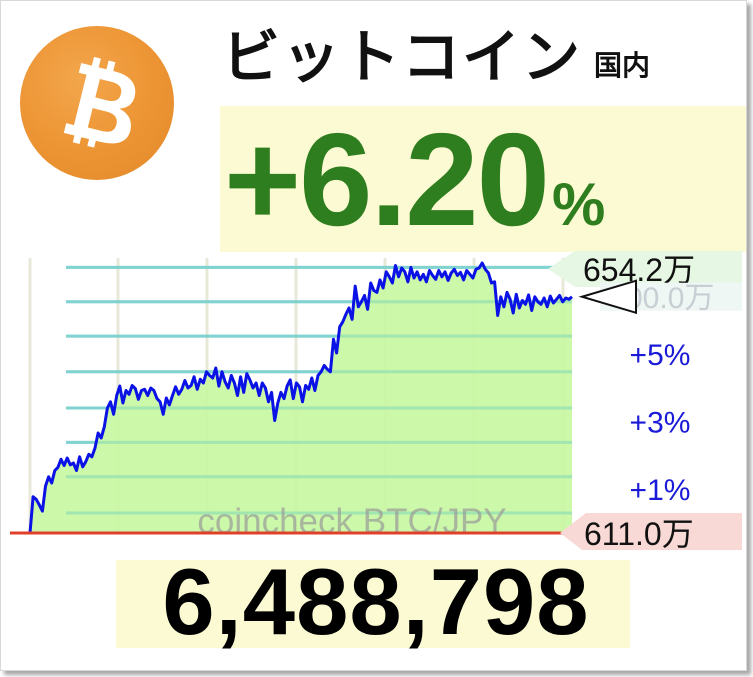  What do you see at coordinates (387, 179) in the screenshot?
I see `change-value: +6.20` at bounding box center [387, 179].